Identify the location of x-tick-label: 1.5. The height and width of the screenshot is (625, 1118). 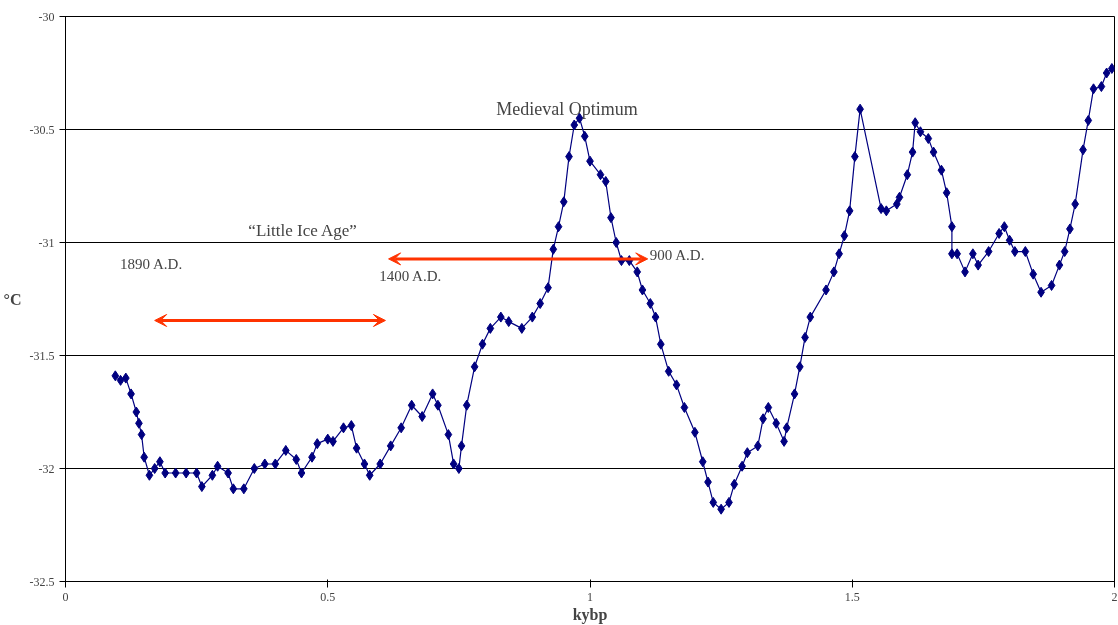
(852, 596).